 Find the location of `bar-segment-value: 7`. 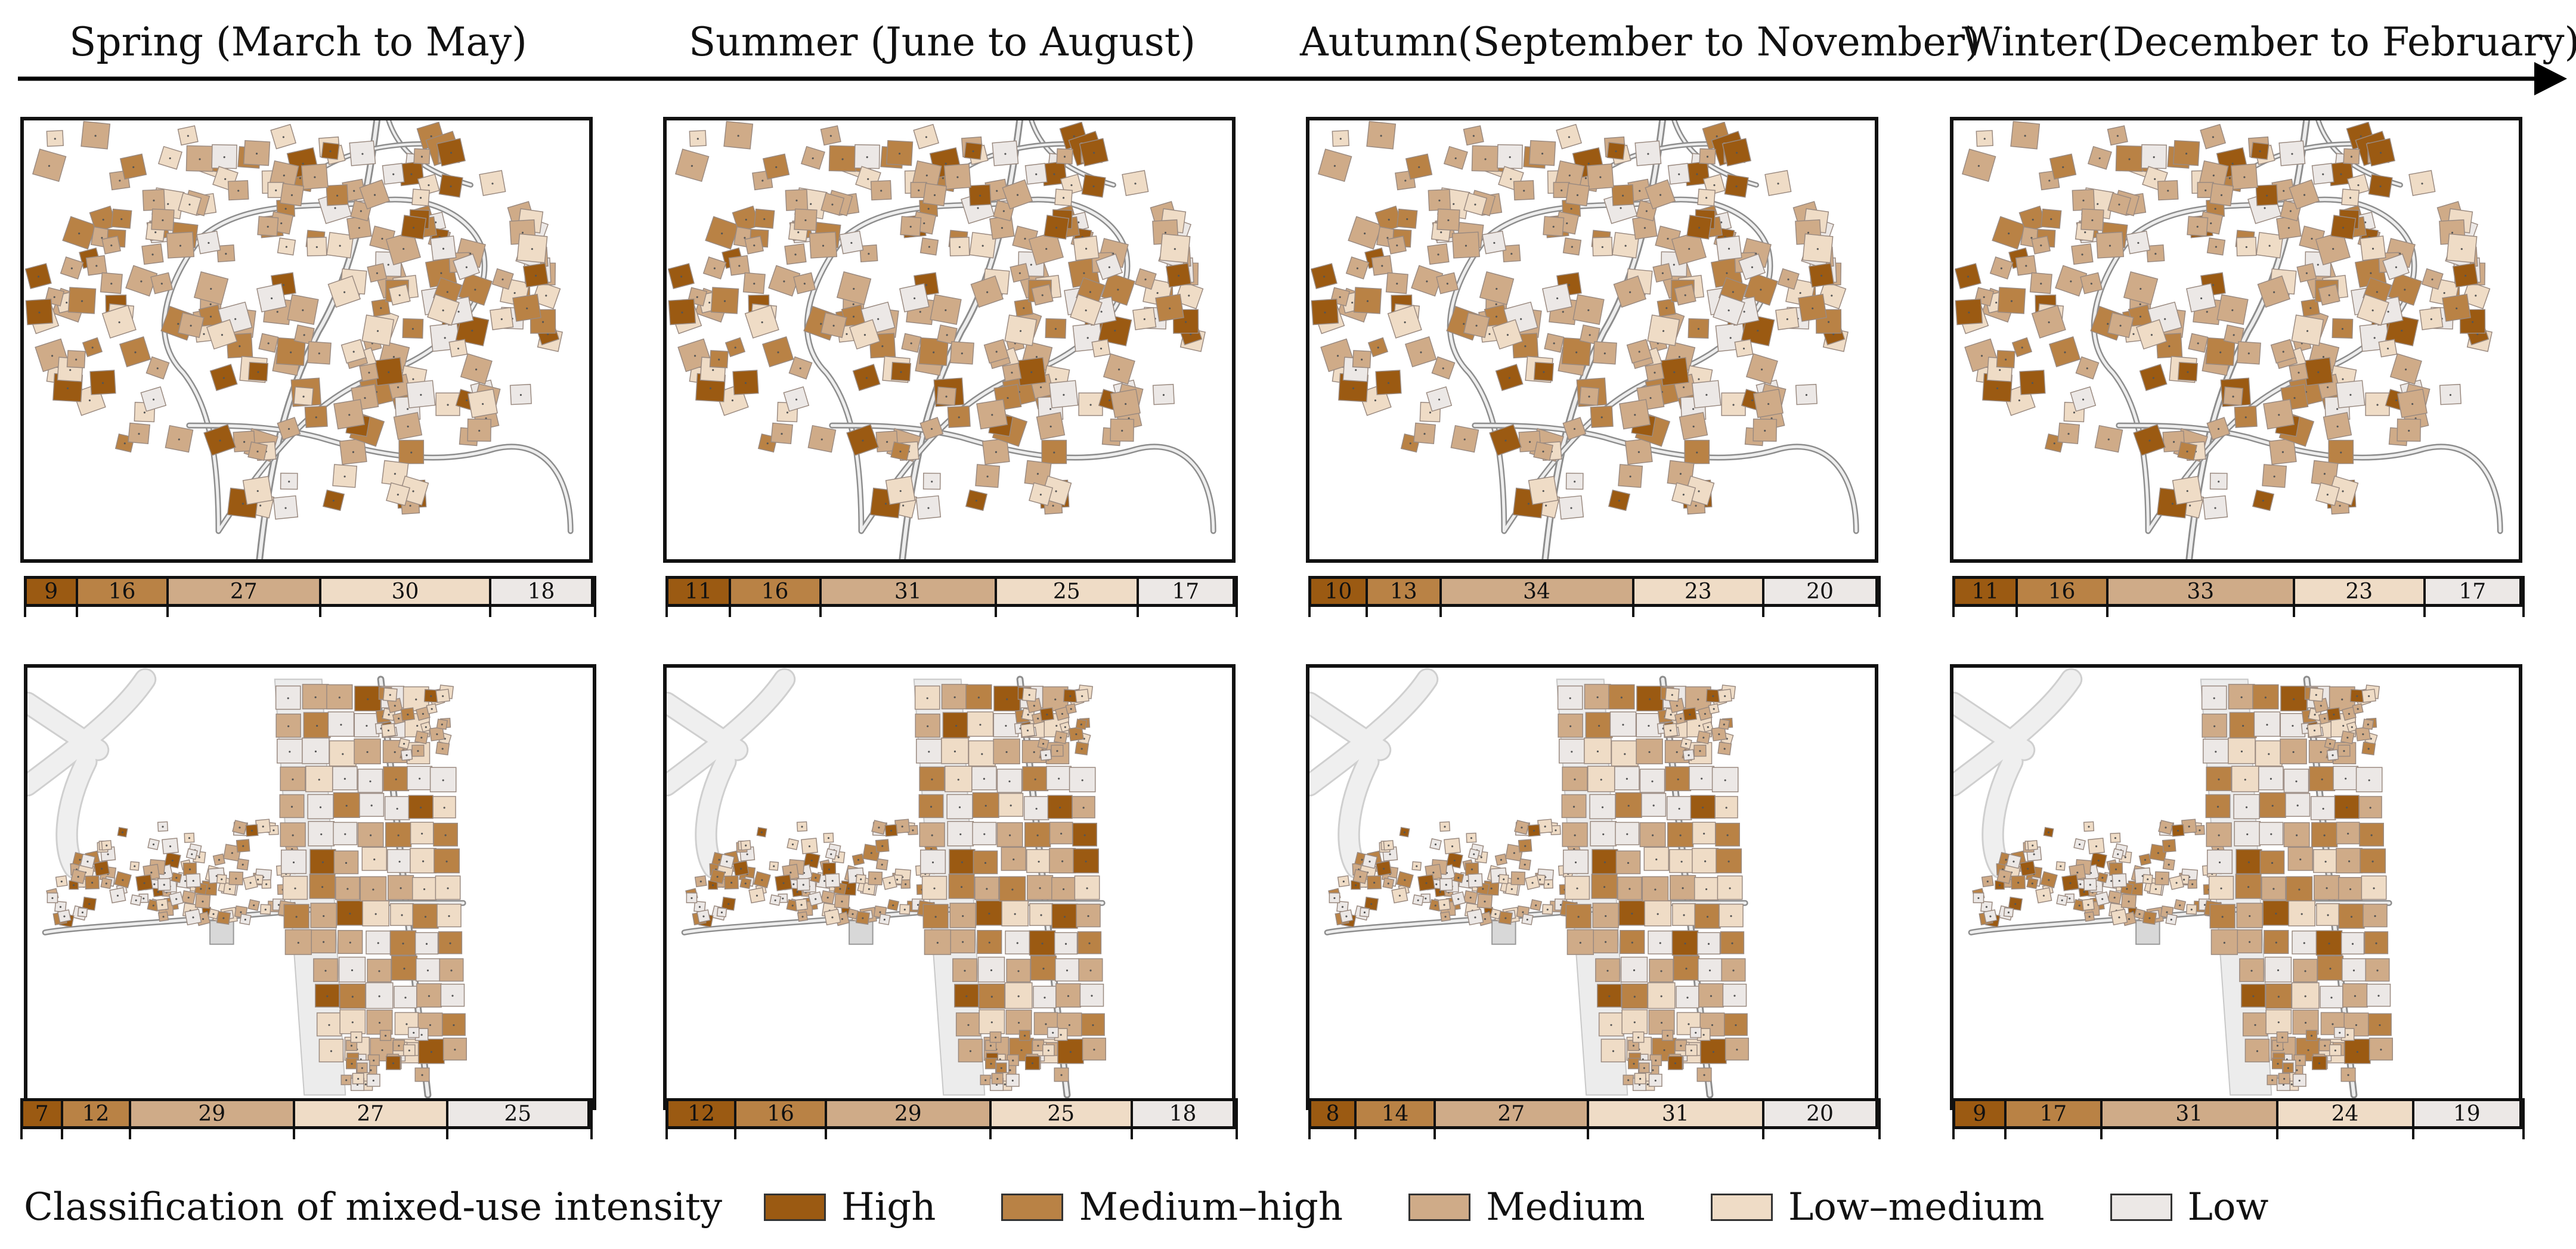

bar-segment-value: 7 is located at coordinates (42, 1113).